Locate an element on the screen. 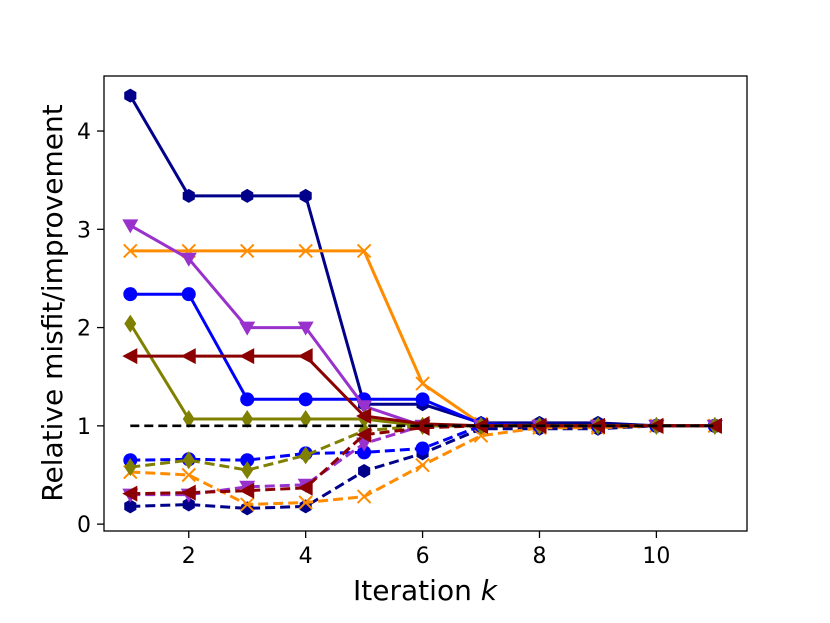 The height and width of the screenshot is (623, 830). y-tick-label: 3 is located at coordinates (84, 230).